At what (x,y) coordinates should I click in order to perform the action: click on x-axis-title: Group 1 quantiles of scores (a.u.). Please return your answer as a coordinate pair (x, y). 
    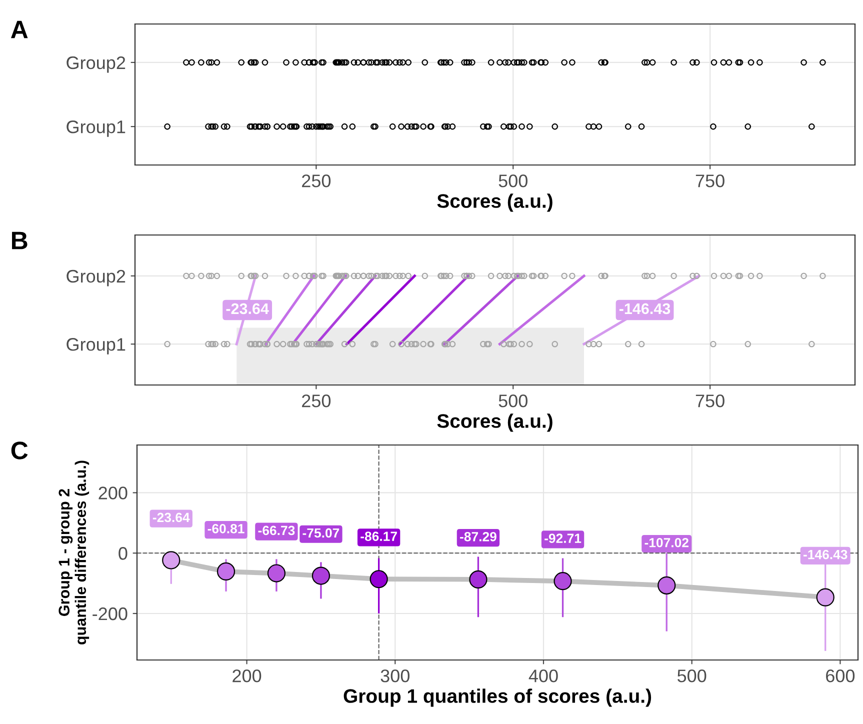
    Looking at the image, I should click on (498, 697).